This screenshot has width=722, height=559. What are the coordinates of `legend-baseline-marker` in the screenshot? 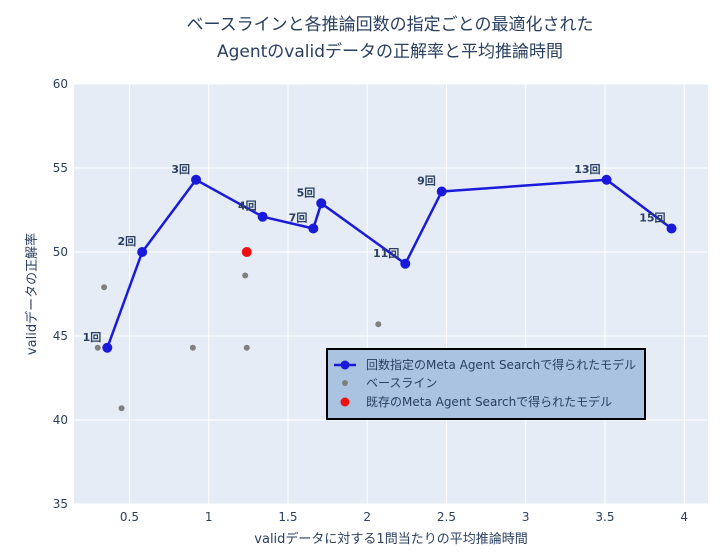 It's located at (345, 383).